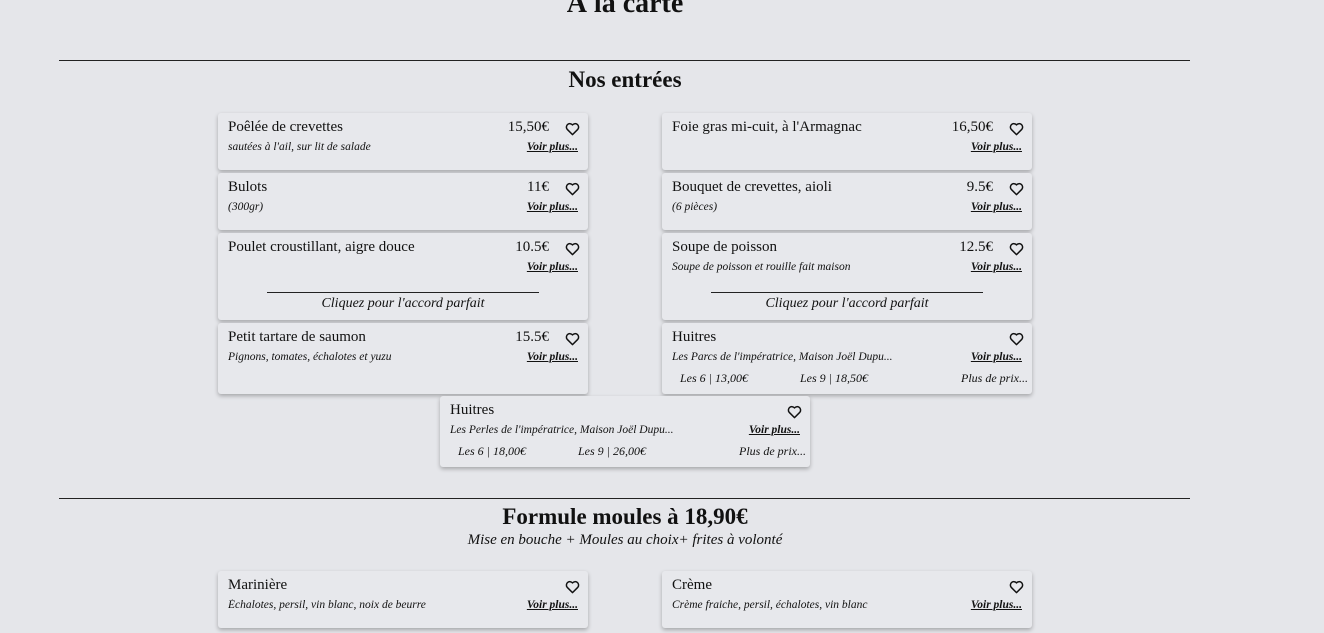  What do you see at coordinates (492, 451) in the screenshot?
I see `price-option: Les 6 | 18,00€` at bounding box center [492, 451].